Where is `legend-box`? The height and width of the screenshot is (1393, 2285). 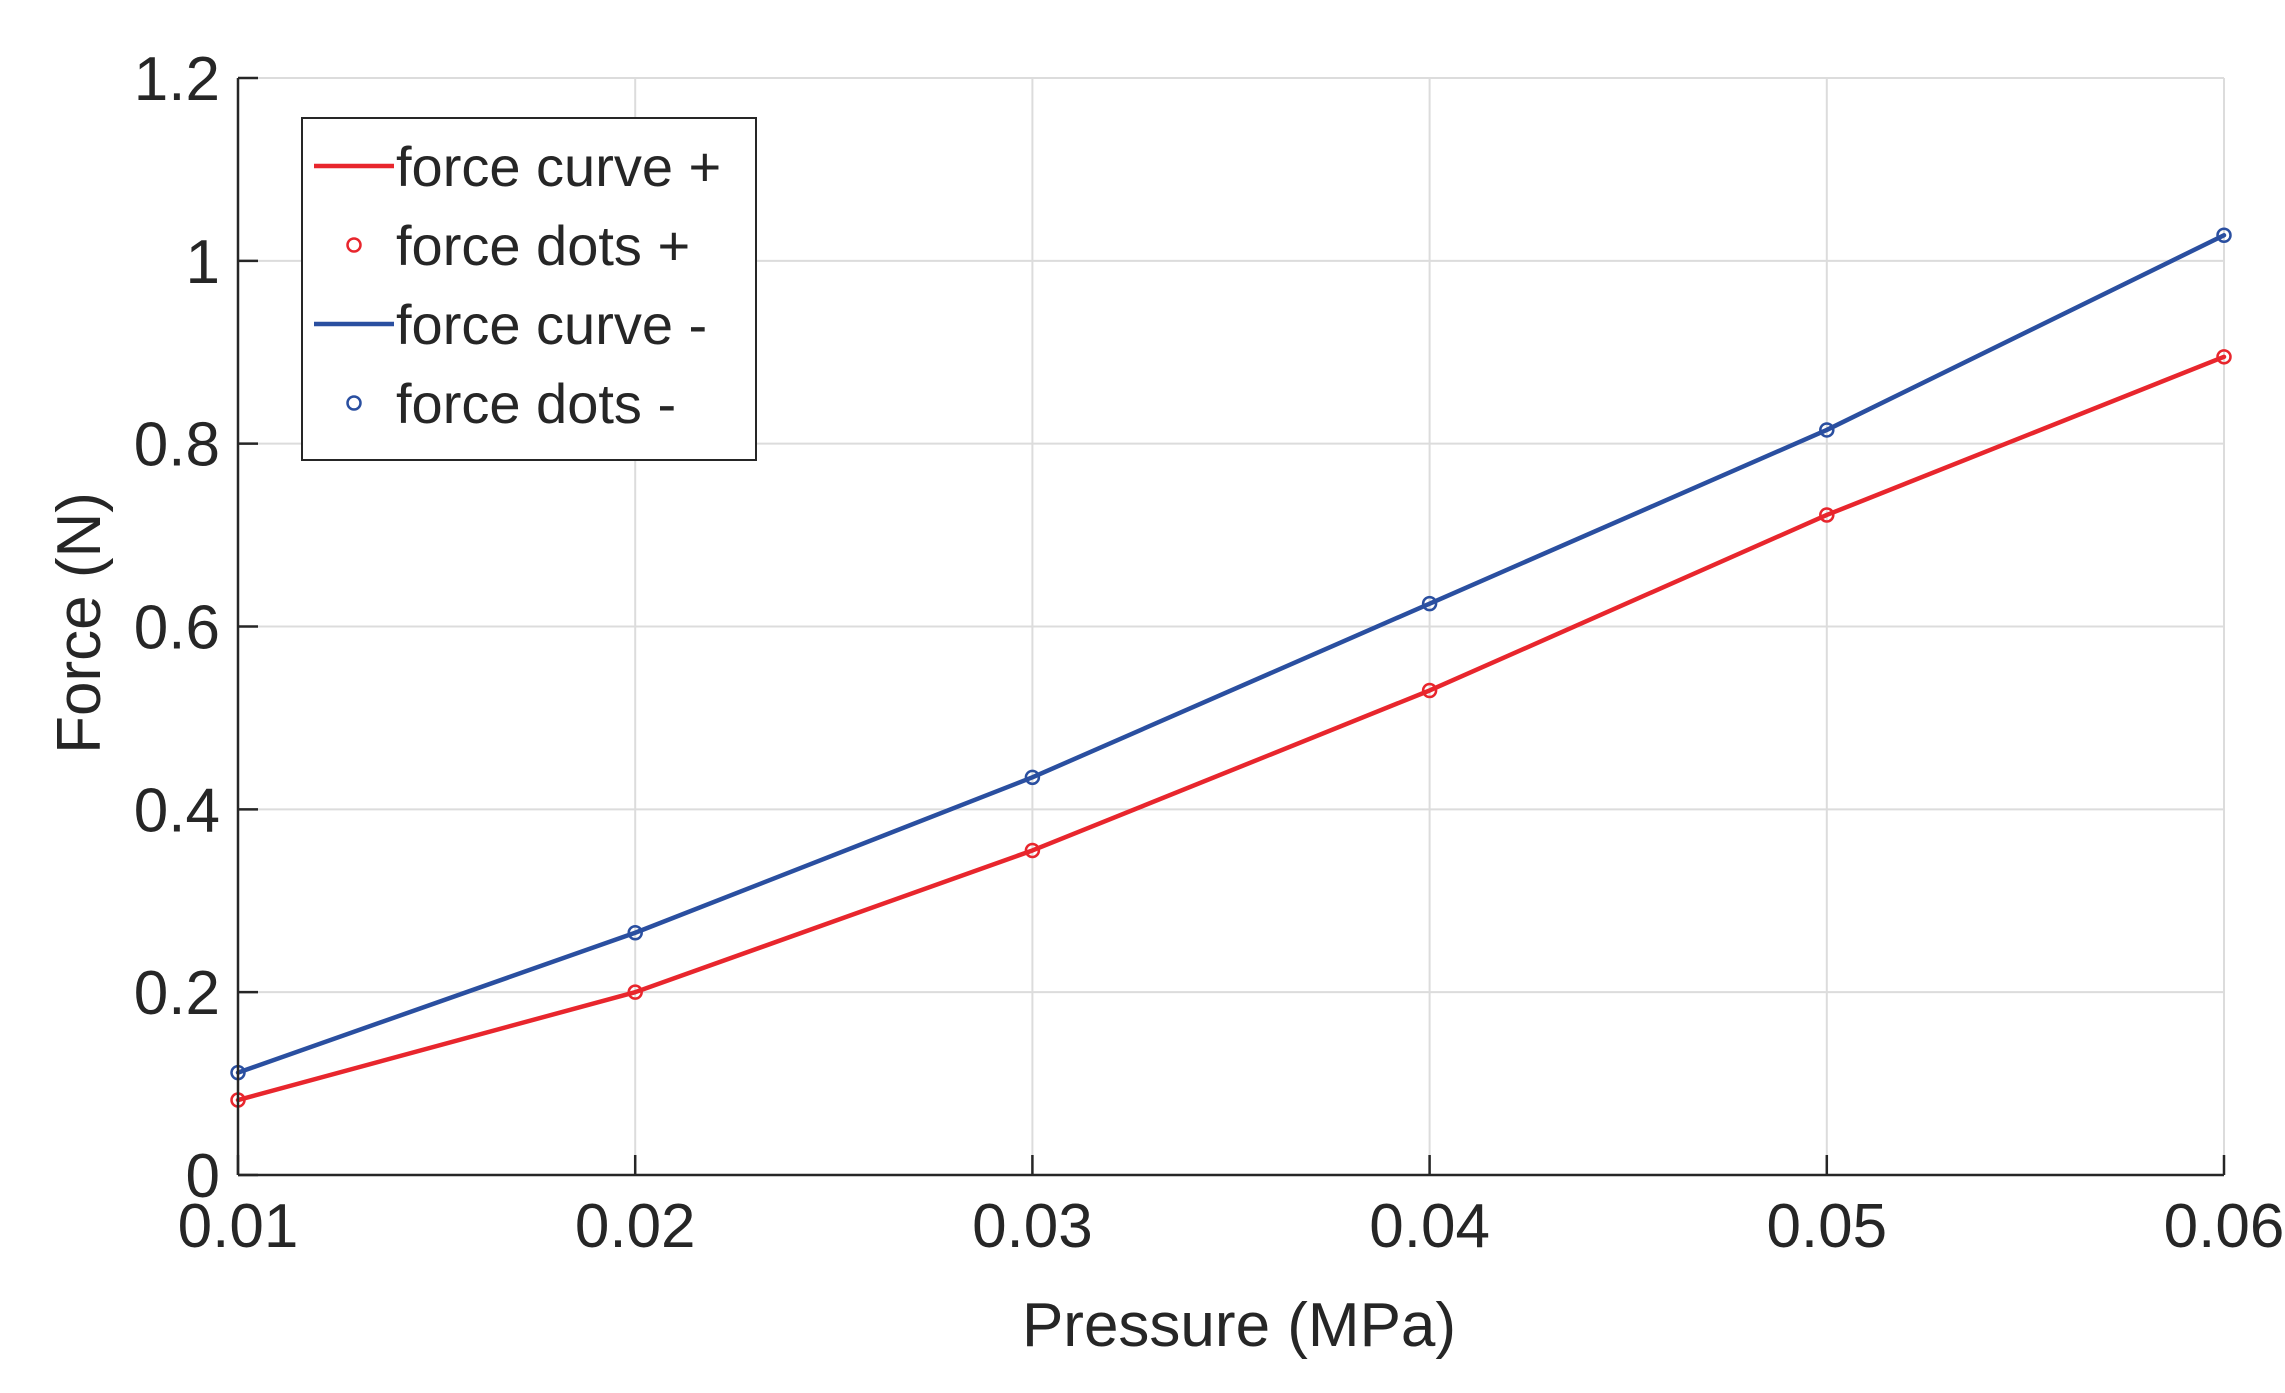
legend-box is located at coordinates (529, 289).